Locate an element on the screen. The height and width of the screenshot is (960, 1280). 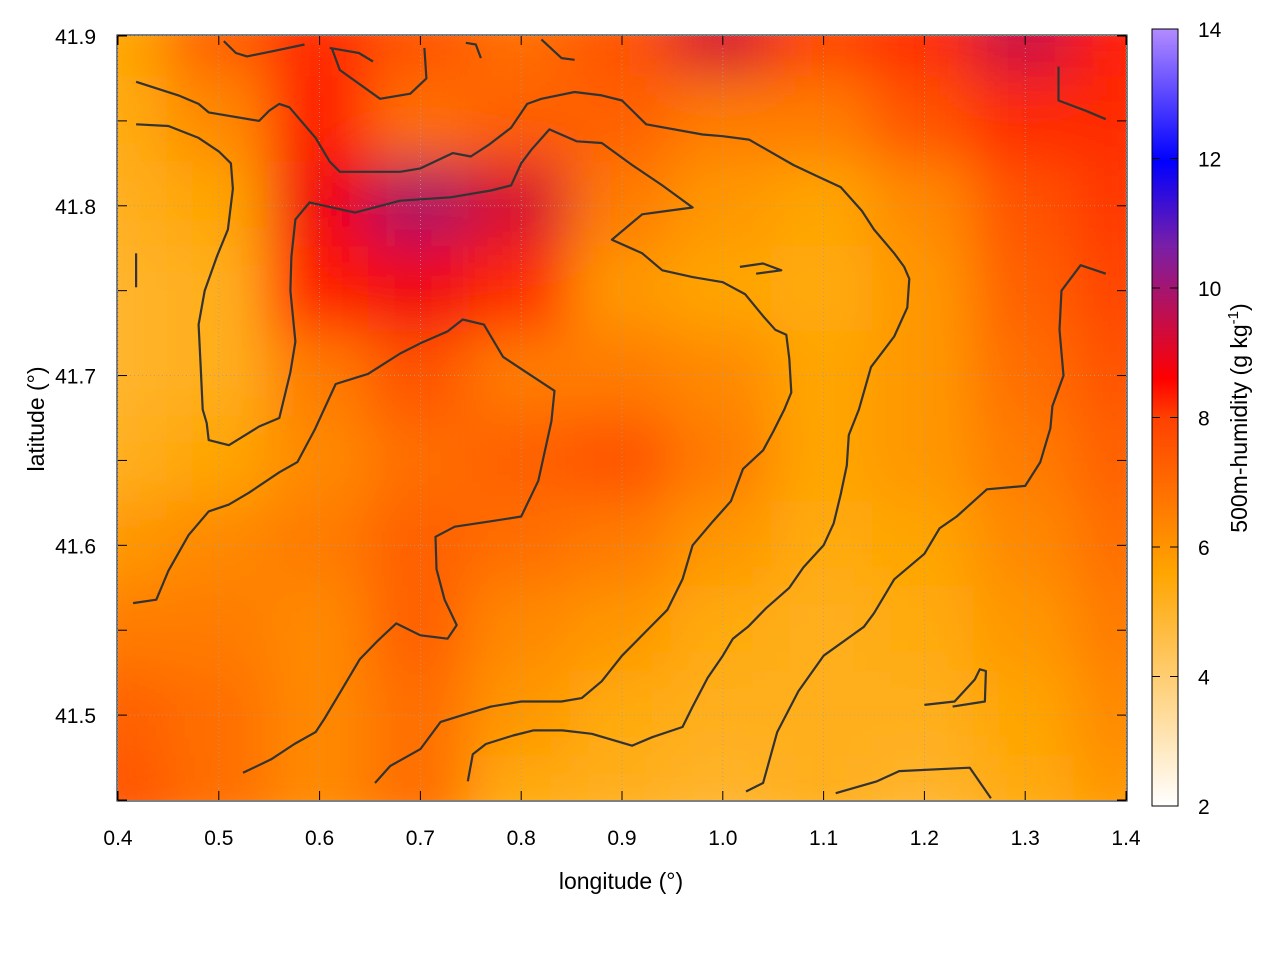
y-tick-label: 41.5 is located at coordinates (75, 716).